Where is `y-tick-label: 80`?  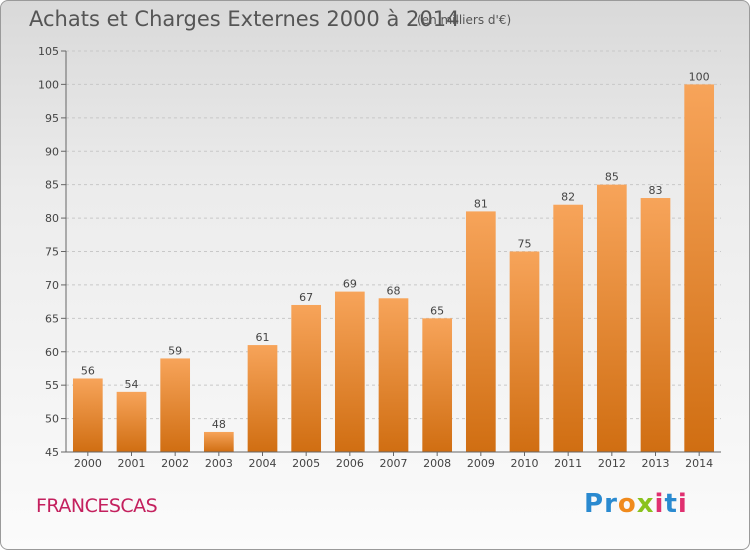 y-tick-label: 80 is located at coordinates (52, 218).